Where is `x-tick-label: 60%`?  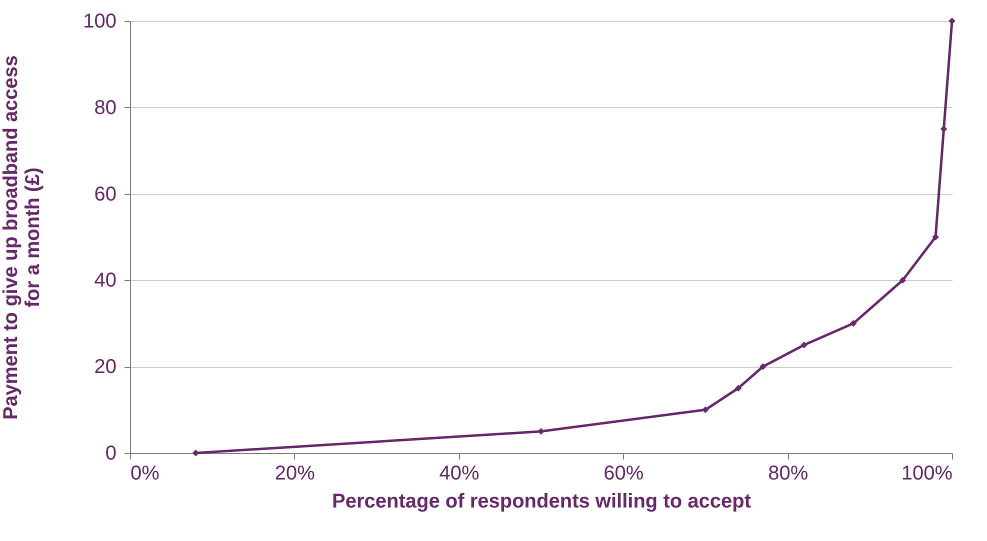
x-tick-label: 60% is located at coordinates (624, 473).